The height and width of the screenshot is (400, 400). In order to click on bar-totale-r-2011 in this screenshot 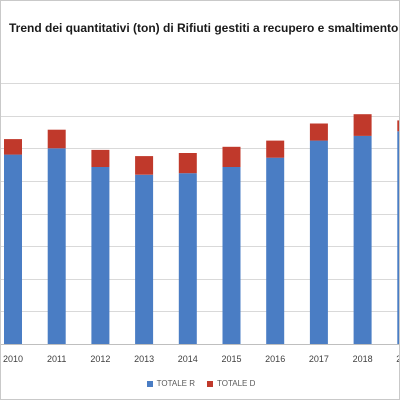, I will do `click(56, 246)`.